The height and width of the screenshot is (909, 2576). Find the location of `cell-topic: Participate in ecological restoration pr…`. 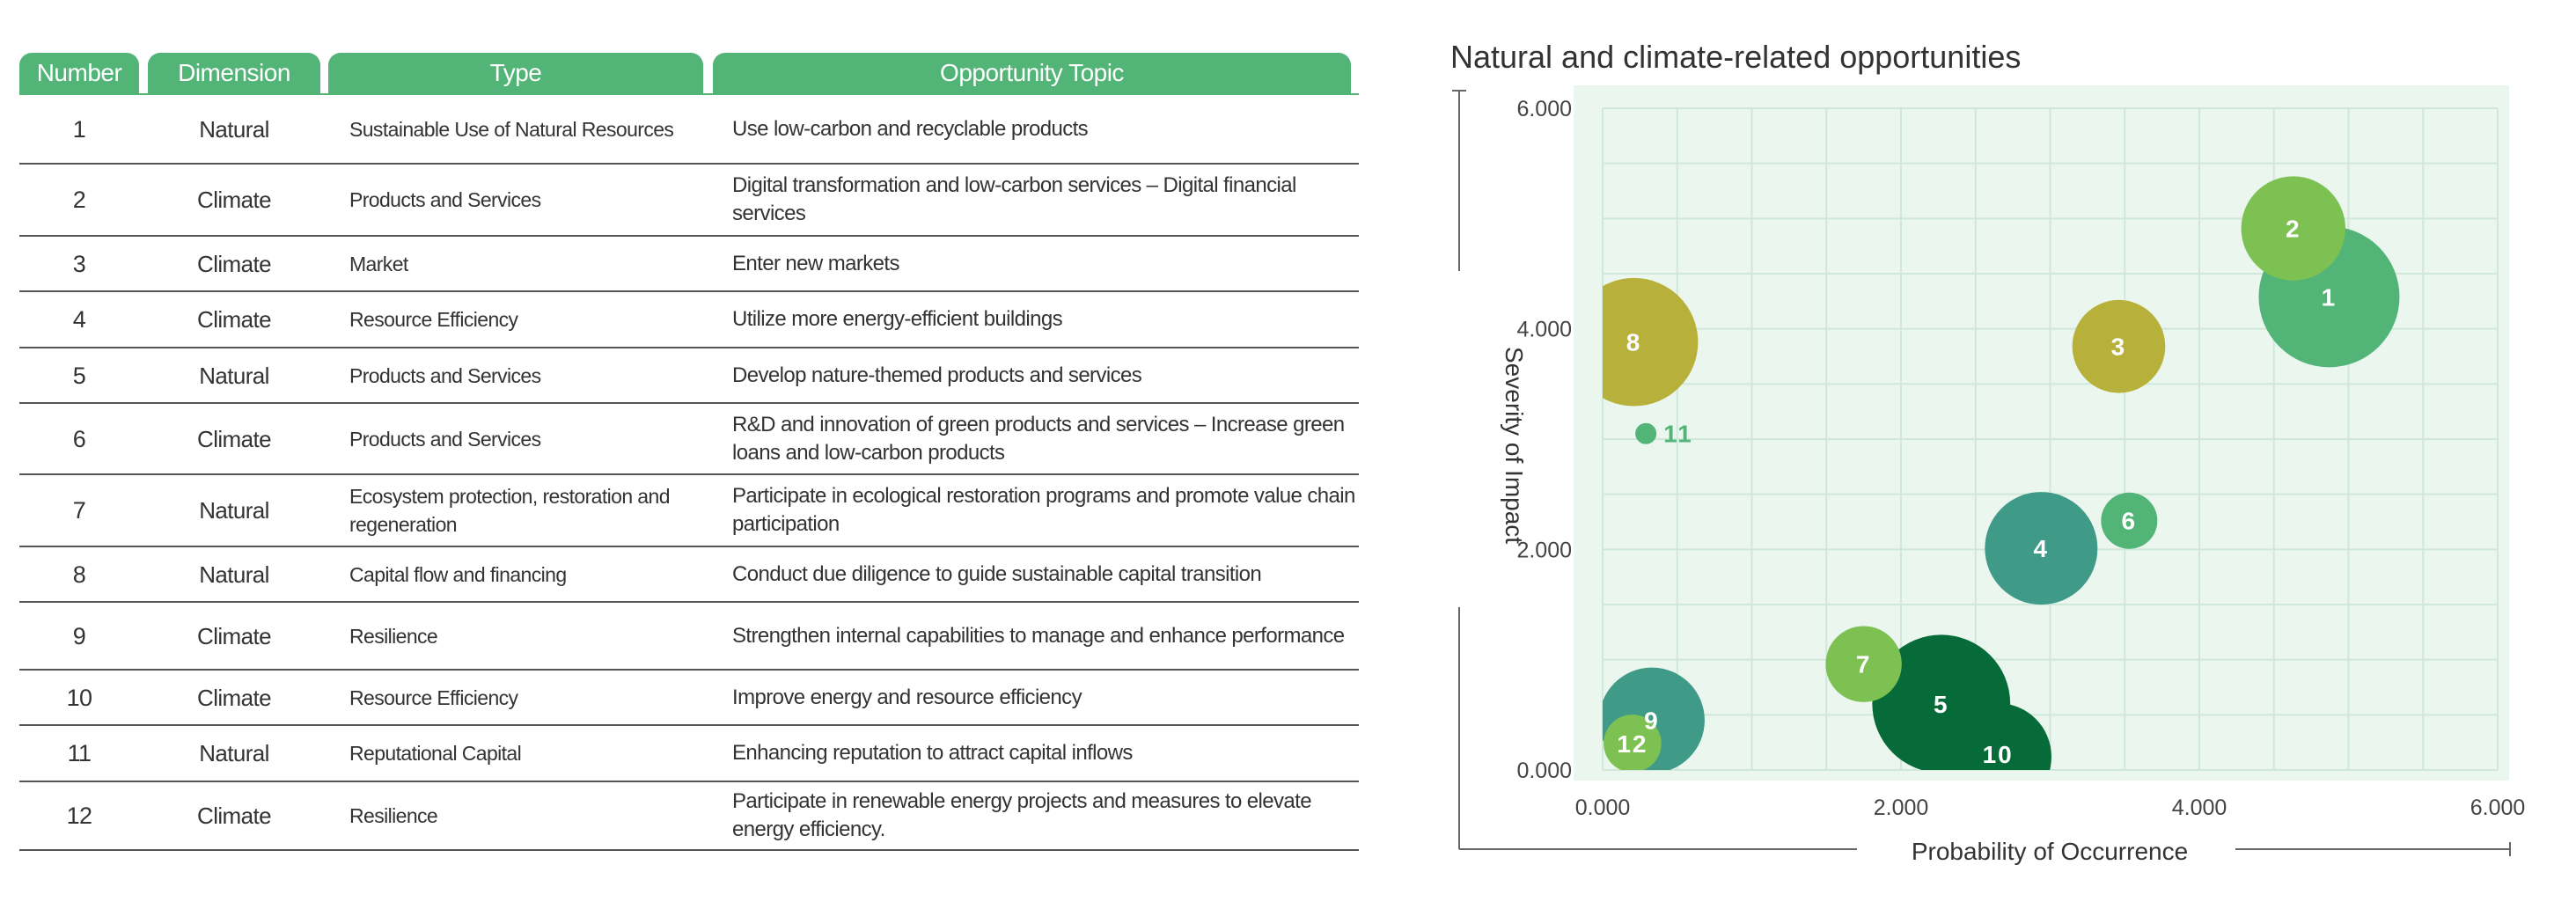

cell-topic: Participate in ecological restoration pr… is located at coordinates (1043, 510).